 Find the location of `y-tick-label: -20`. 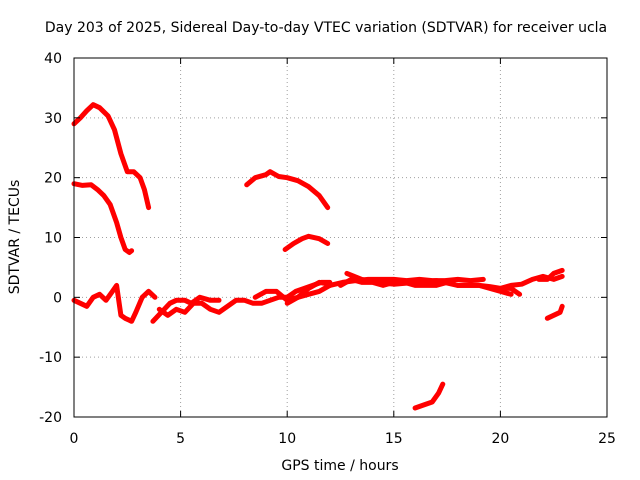

y-tick-label: -20 is located at coordinates (50, 418).